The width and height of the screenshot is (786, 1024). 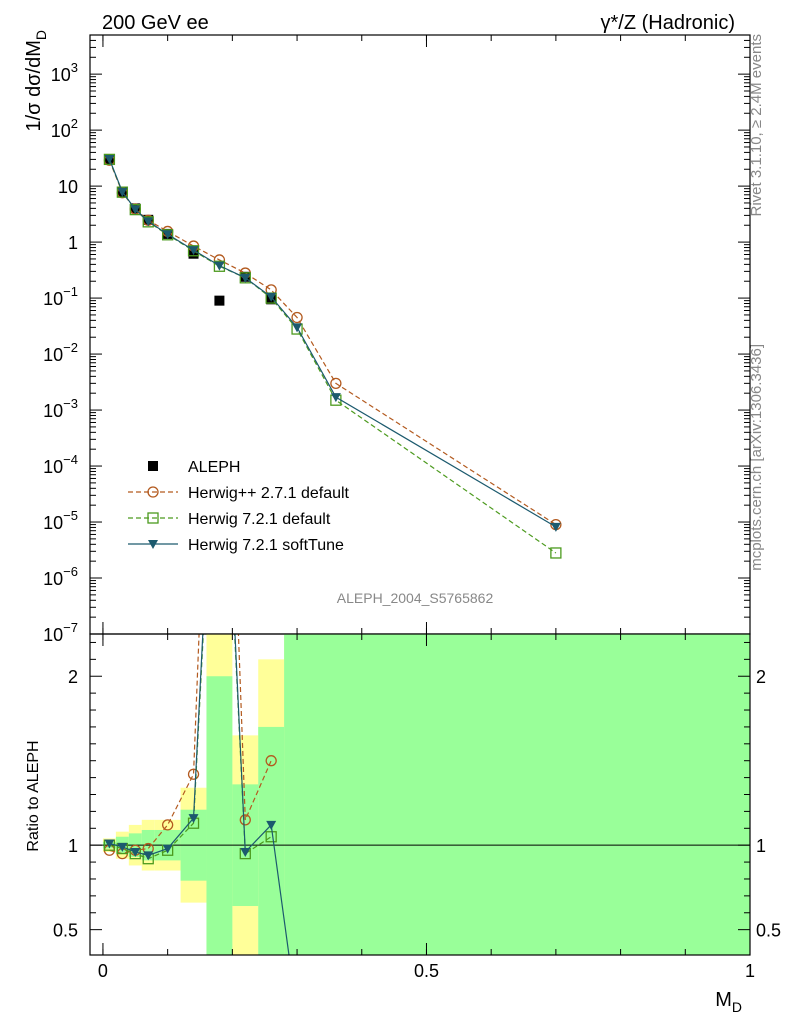 What do you see at coordinates (761, 677) in the screenshot?
I see `ratio-ytick-label-right-2: 2` at bounding box center [761, 677].